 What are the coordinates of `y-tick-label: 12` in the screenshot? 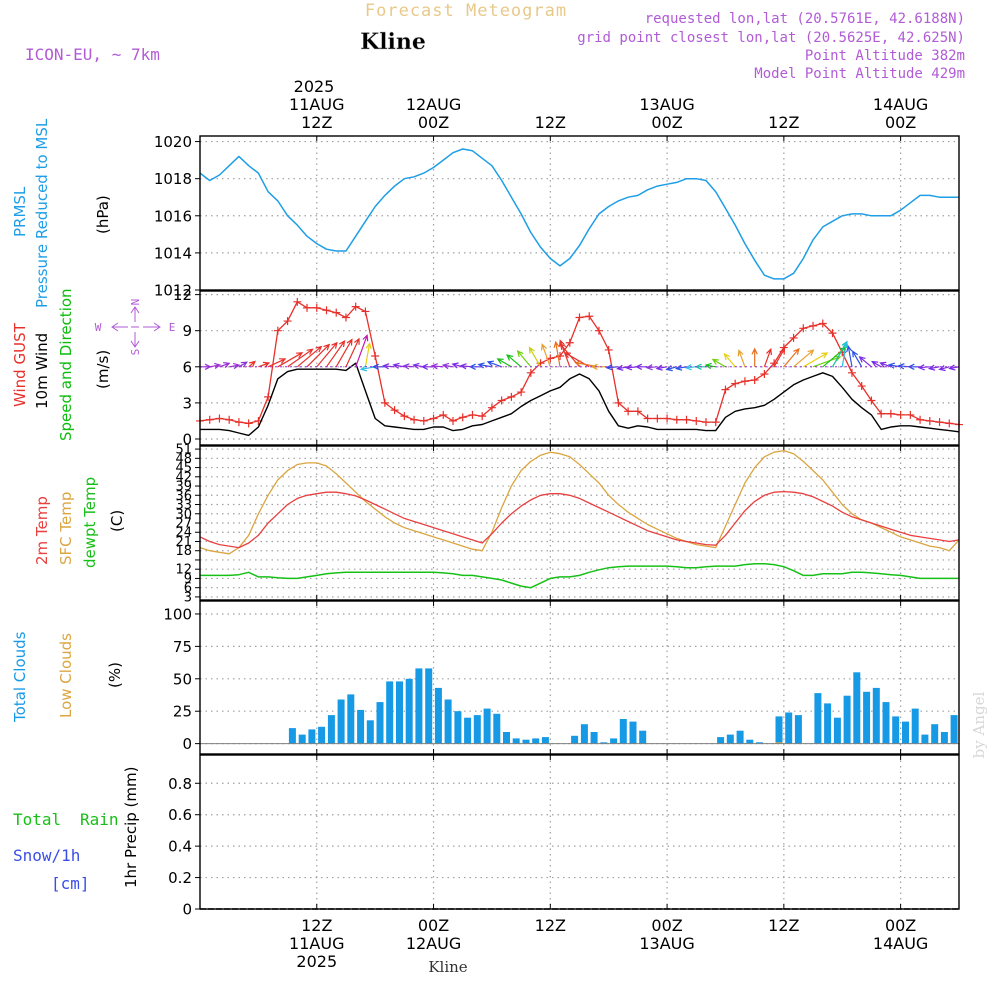 It's located at (183, 570).